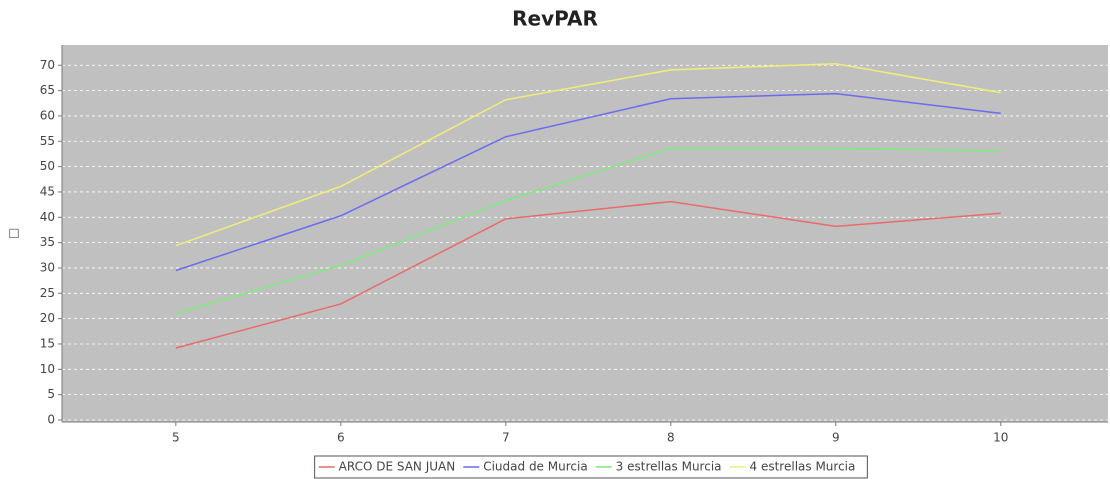  Describe the element at coordinates (397, 467) in the screenshot. I see `legend-label: ARCO DE SAN JUAN` at that location.